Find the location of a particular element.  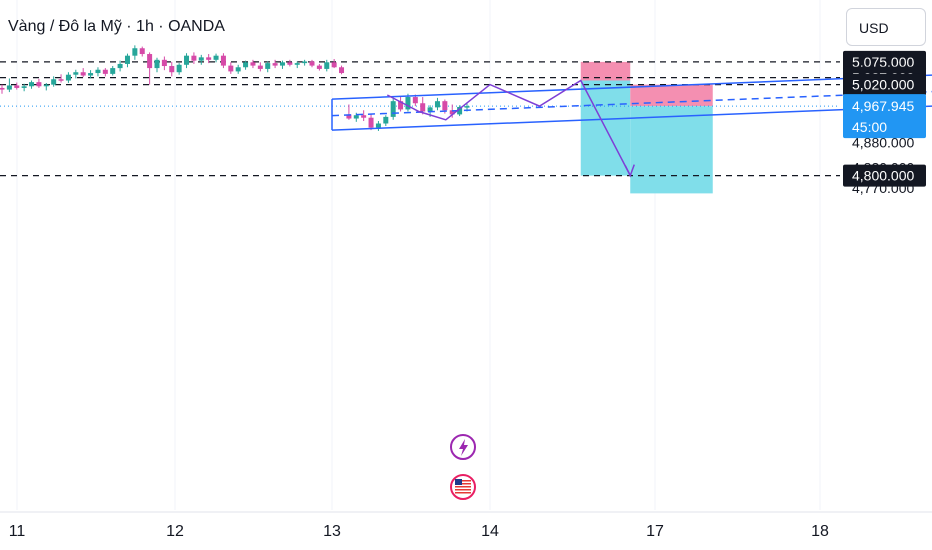

take-profit-zone is located at coordinates (671, 150).